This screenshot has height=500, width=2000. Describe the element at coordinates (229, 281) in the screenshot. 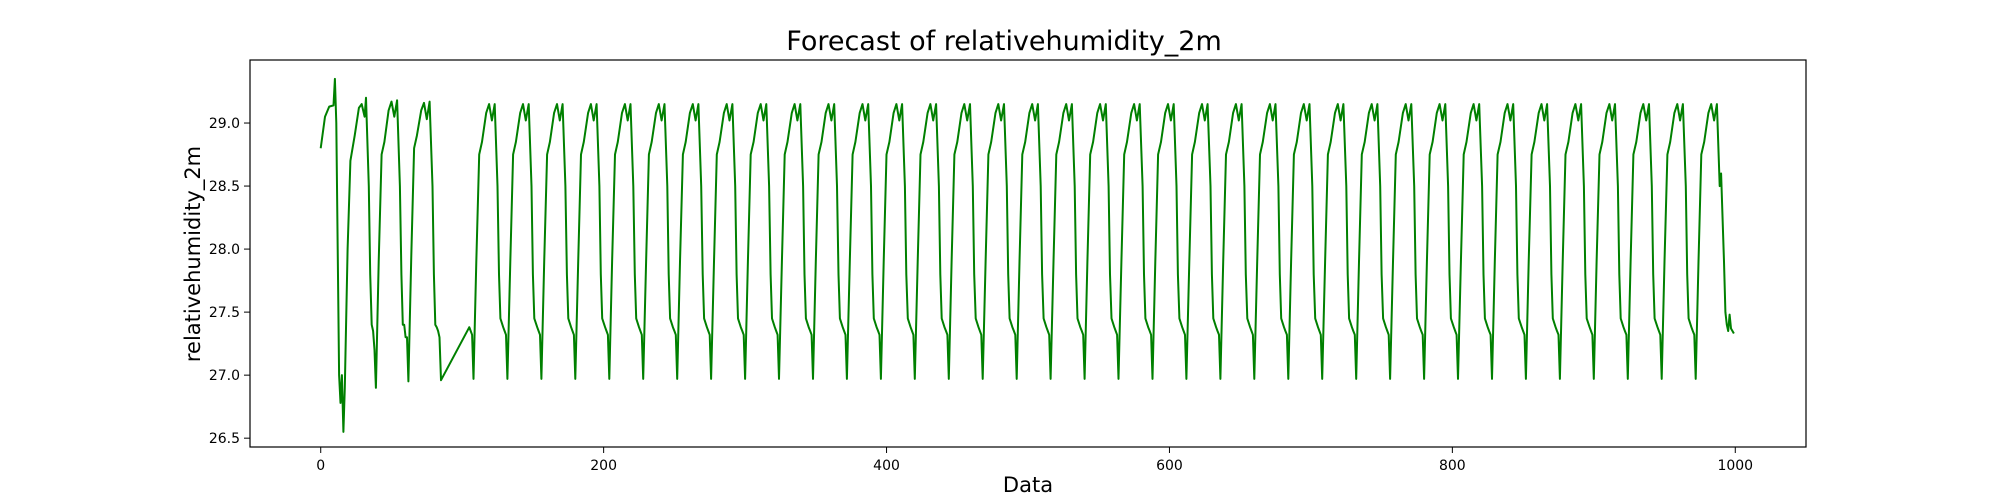

I see `y-axis: 26.5 27.0 27.5 28.0 28.5 29.0` at that location.